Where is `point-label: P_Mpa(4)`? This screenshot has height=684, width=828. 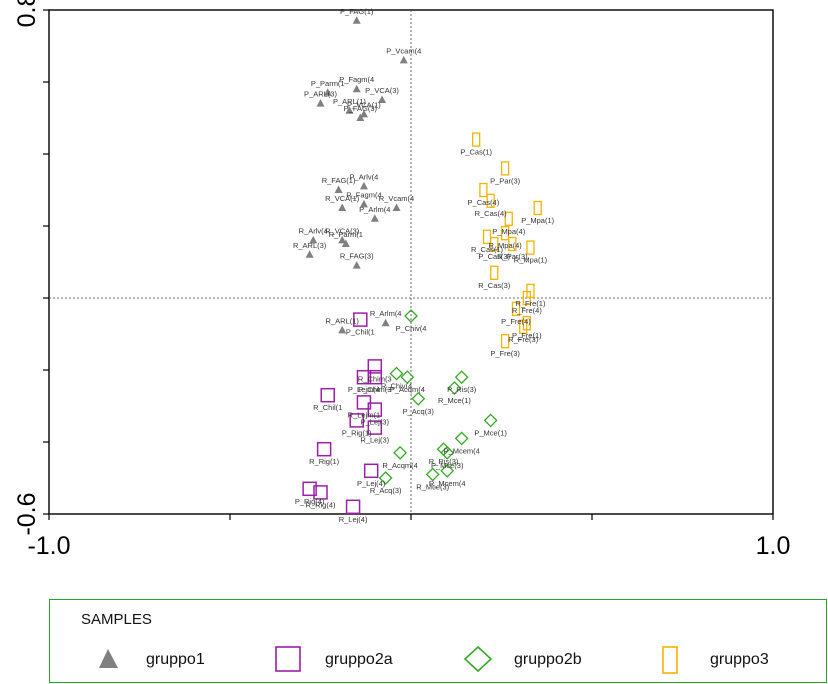
point-label: P_Mpa(4) is located at coordinates (508, 231).